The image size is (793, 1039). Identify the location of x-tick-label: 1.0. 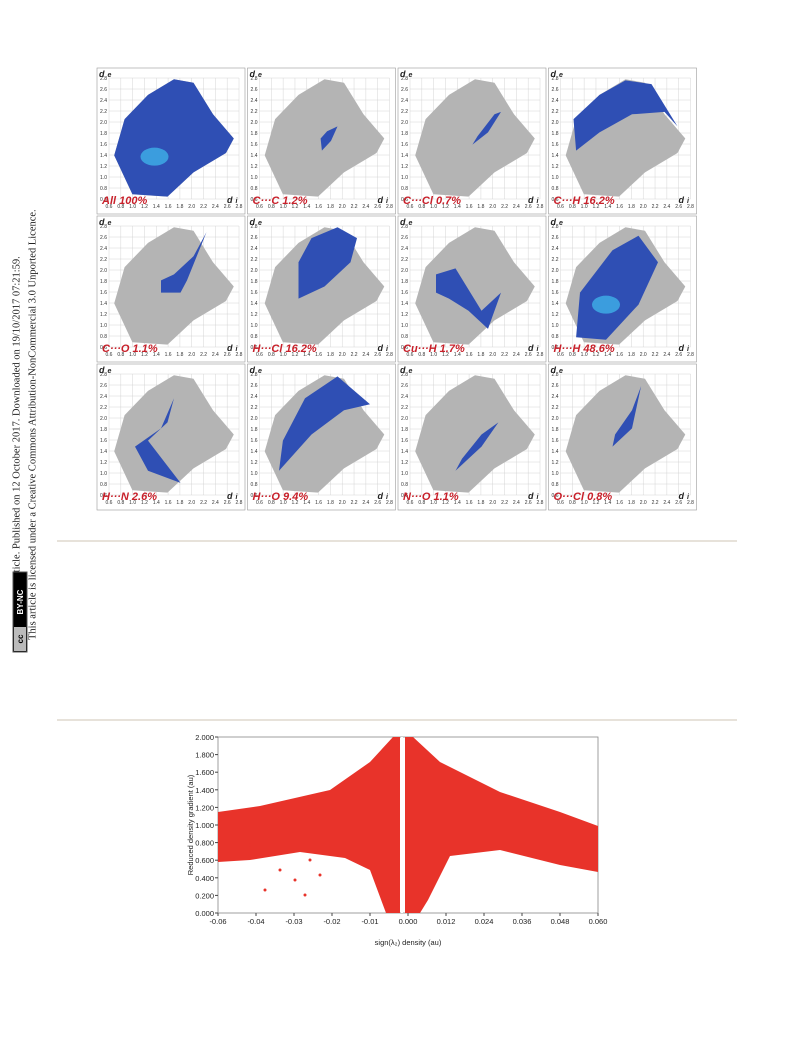
(283, 503).